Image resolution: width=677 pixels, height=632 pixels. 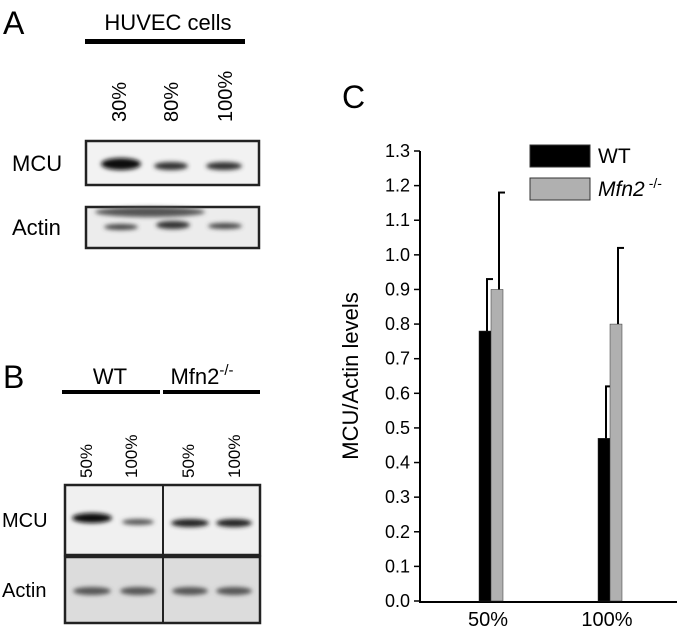 I want to click on panel-label: A, so click(x=14, y=23).